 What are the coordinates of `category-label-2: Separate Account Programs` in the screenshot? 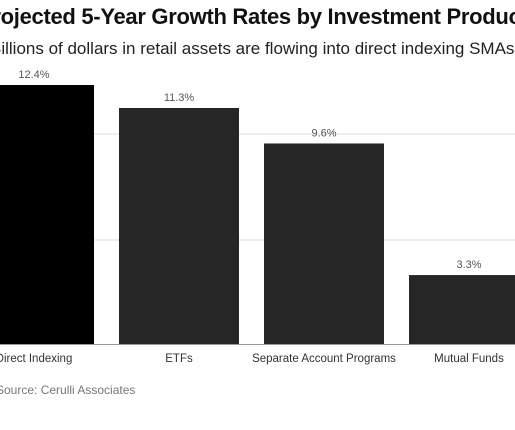 It's located at (324, 359).